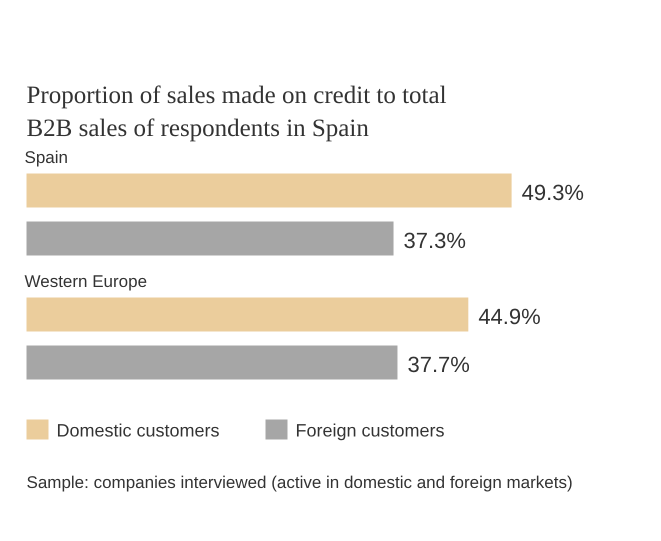 The width and height of the screenshot is (661, 541). I want to click on text: Sample: companies interviewed (active in domestic and foreign markets), so click(299, 482).